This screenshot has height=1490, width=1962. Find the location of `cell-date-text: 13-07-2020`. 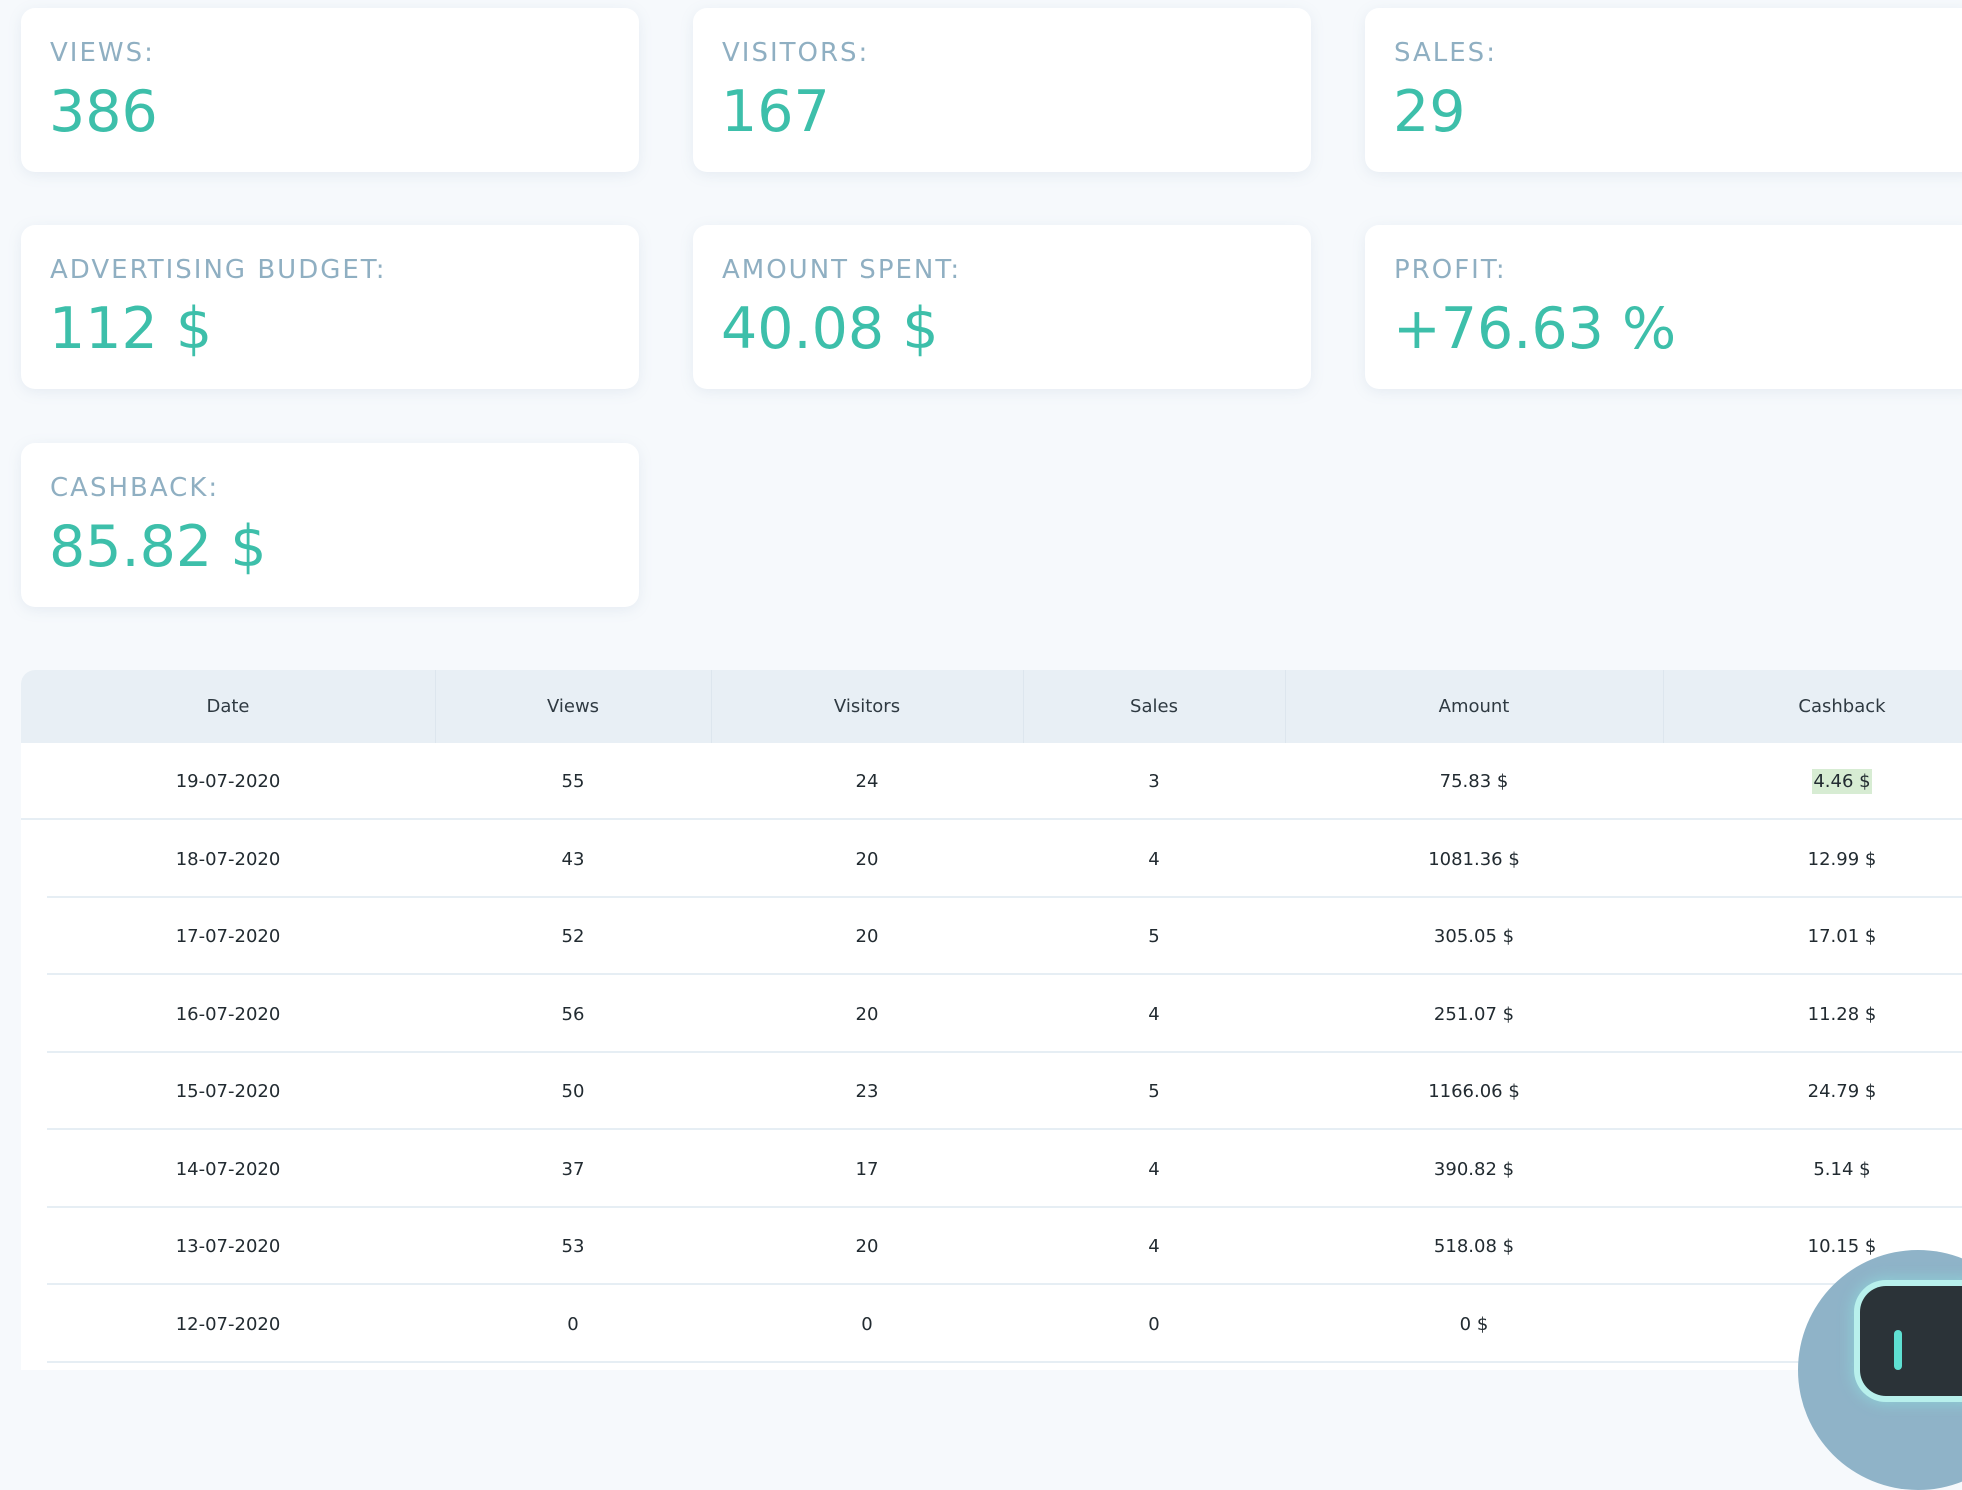

cell-date-text: 13-07-2020 is located at coordinates (228, 1246).